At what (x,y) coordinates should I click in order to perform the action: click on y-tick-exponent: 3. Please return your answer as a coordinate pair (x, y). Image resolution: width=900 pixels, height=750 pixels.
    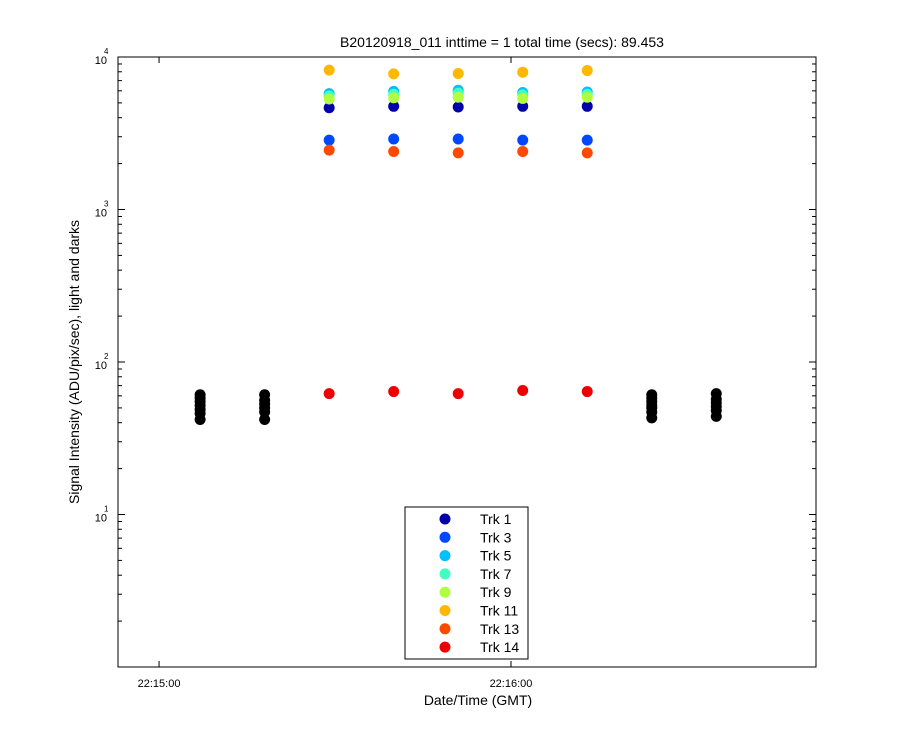
    Looking at the image, I should click on (106, 204).